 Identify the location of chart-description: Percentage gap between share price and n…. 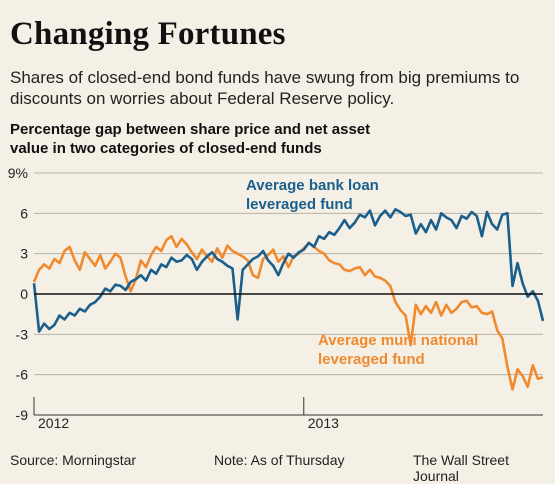
(190, 139).